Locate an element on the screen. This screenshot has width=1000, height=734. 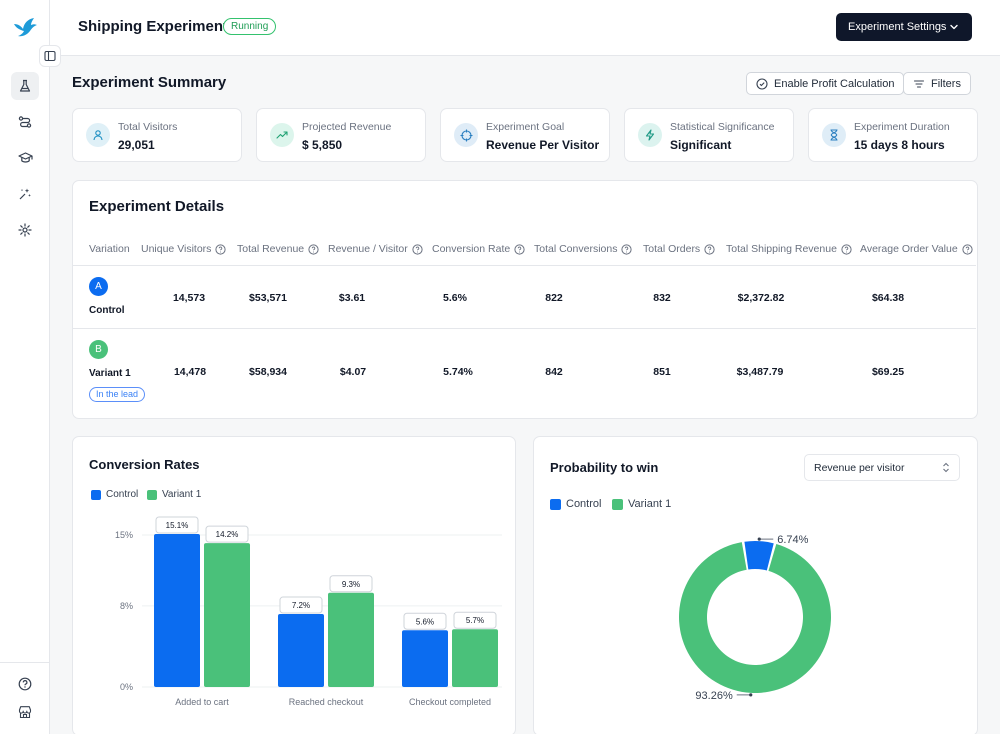
variation-avatar: B is located at coordinates (98, 349).